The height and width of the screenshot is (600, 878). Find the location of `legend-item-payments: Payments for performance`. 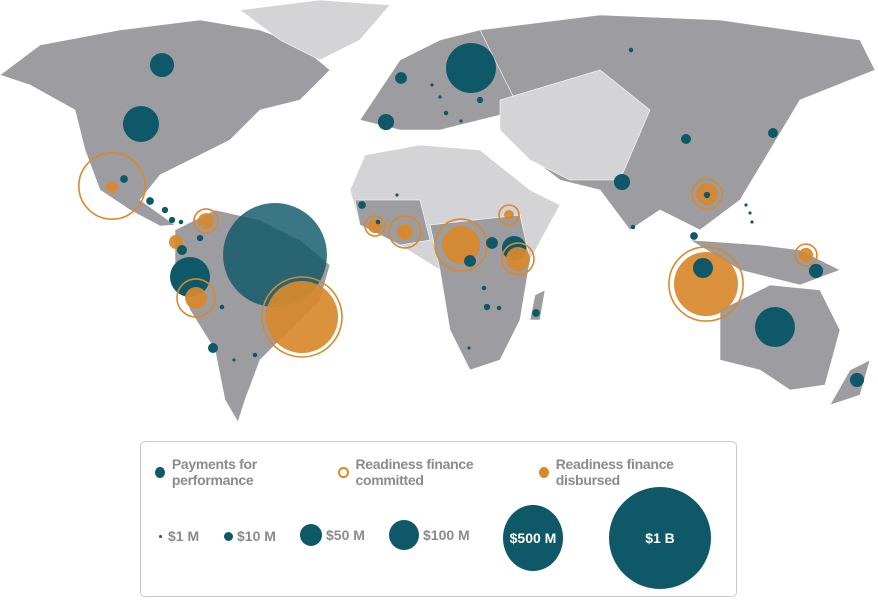

legend-item-payments: Payments for performance is located at coordinates (239, 472).